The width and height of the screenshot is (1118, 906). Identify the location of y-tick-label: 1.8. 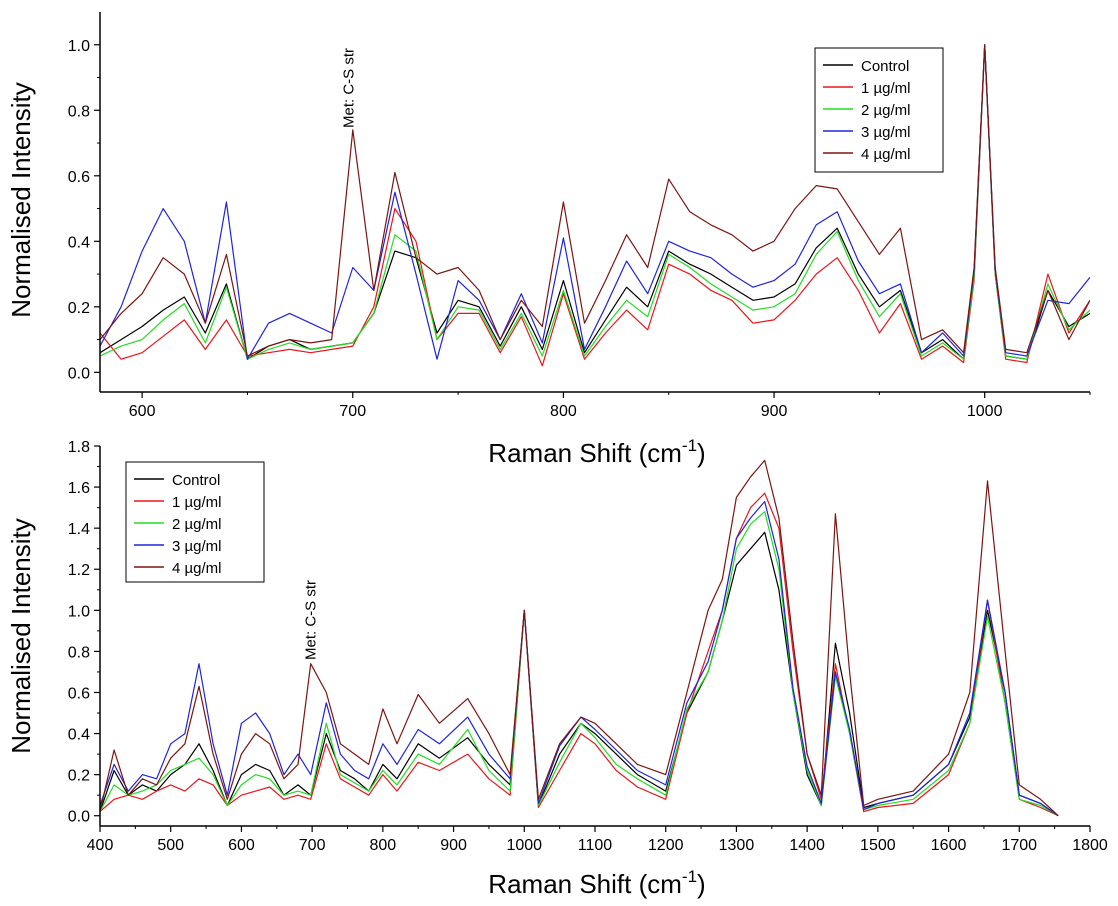
(79, 447).